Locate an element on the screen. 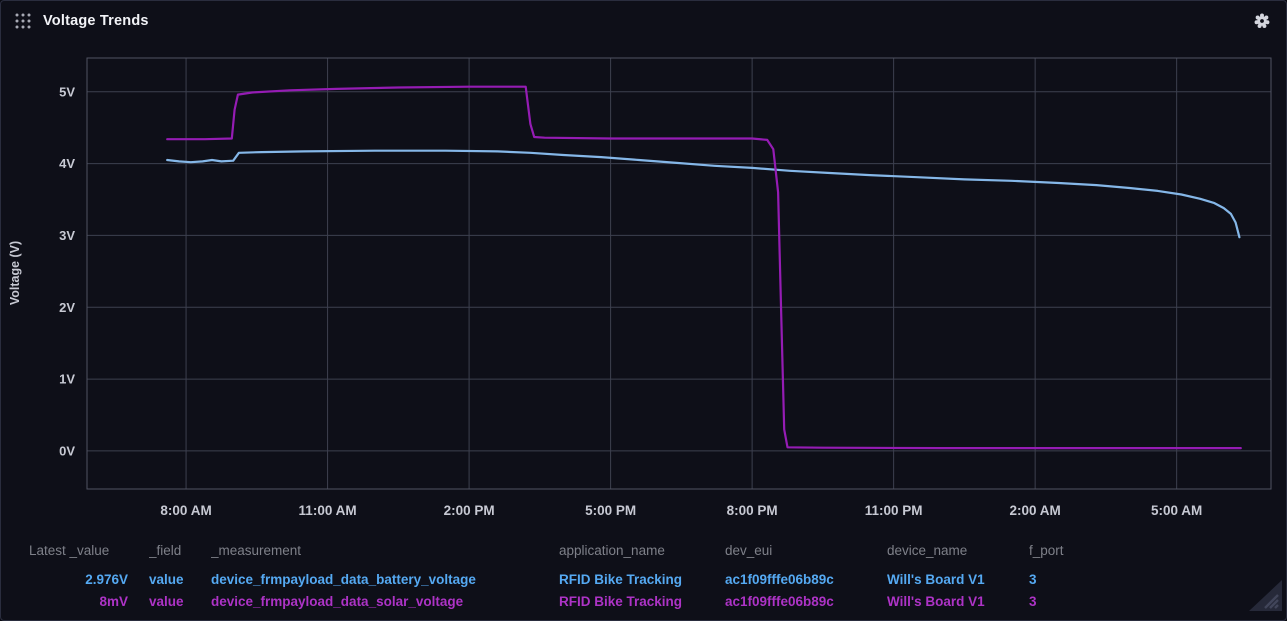  legend-header-3: application_name is located at coordinates (612, 550).